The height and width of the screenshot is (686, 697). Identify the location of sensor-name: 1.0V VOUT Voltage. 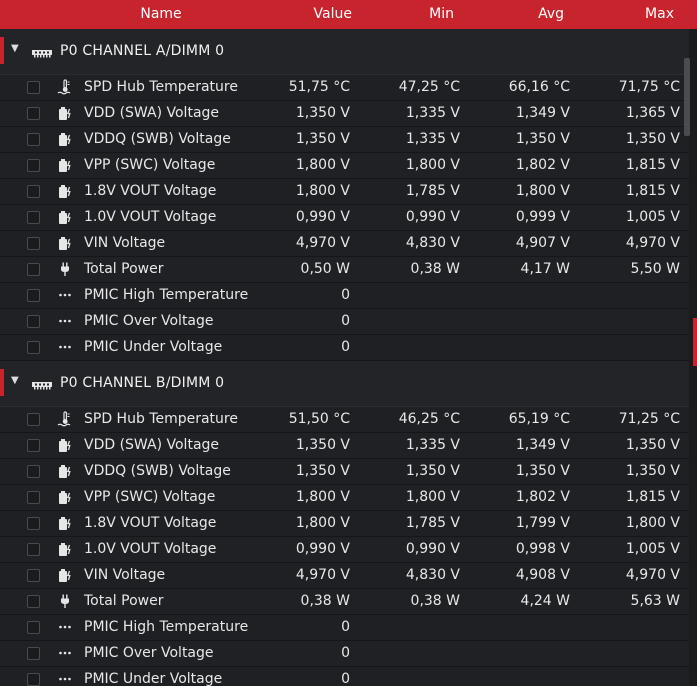
(150, 549).